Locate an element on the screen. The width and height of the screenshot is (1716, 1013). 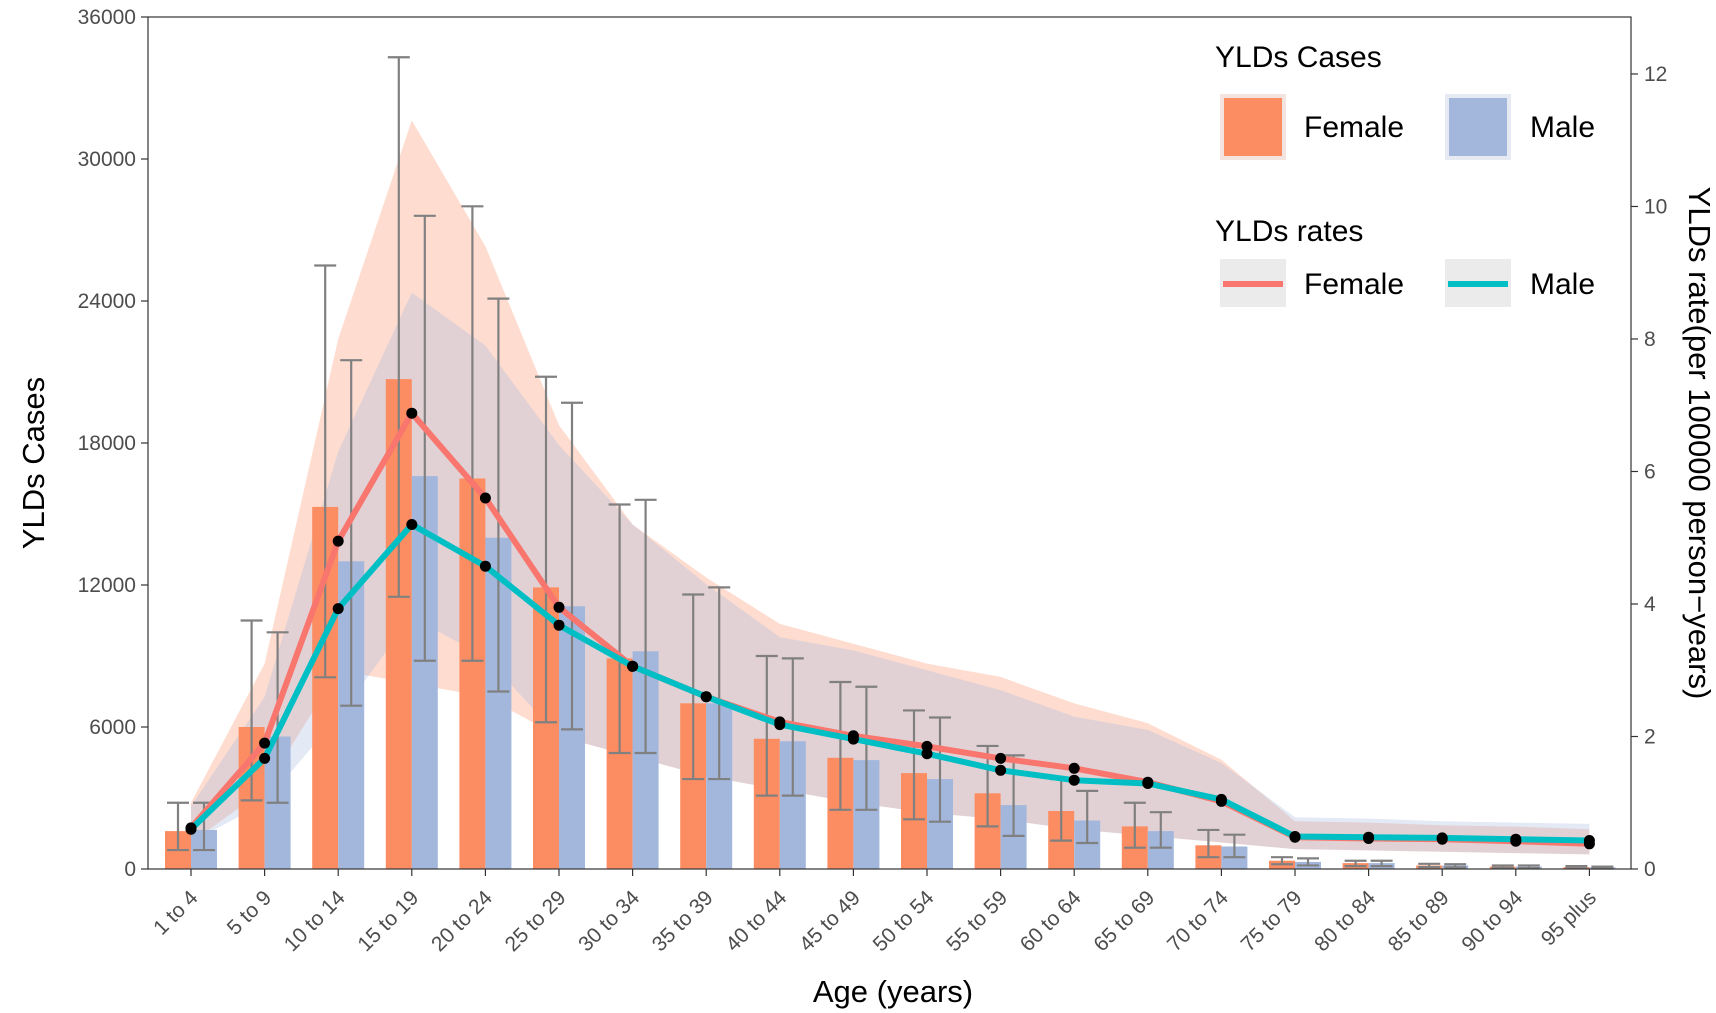
legend-male-bar-swatch is located at coordinates (1478, 127).